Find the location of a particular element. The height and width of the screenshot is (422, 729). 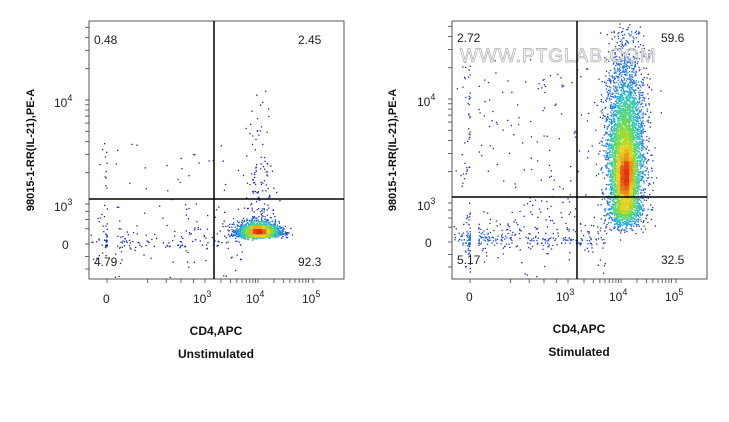

y-tick-1000-unstimulated: 103 is located at coordinates (63, 205).